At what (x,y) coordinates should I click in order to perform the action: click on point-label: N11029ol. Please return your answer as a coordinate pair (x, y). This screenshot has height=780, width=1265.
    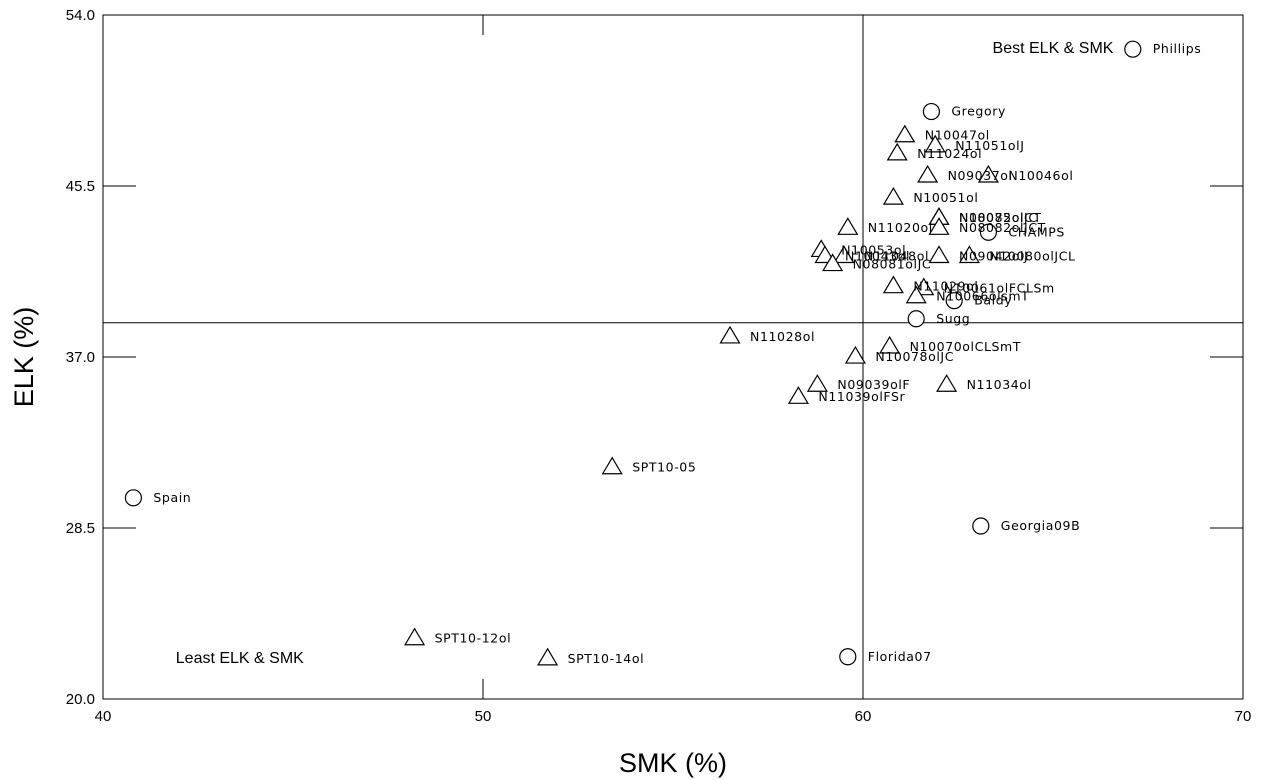
    Looking at the image, I should click on (945, 286).